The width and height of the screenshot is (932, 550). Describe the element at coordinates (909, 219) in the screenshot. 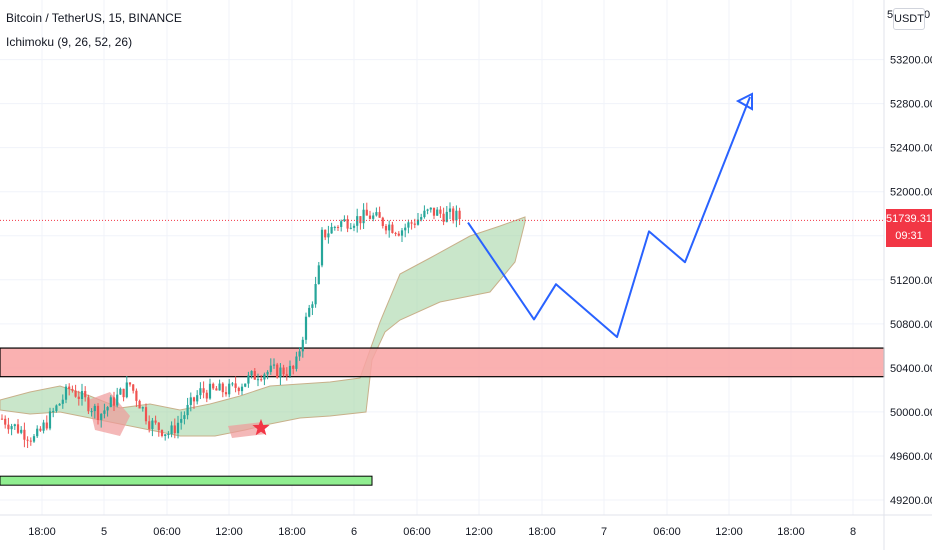

I see `last-price-value: 51739.31` at that location.